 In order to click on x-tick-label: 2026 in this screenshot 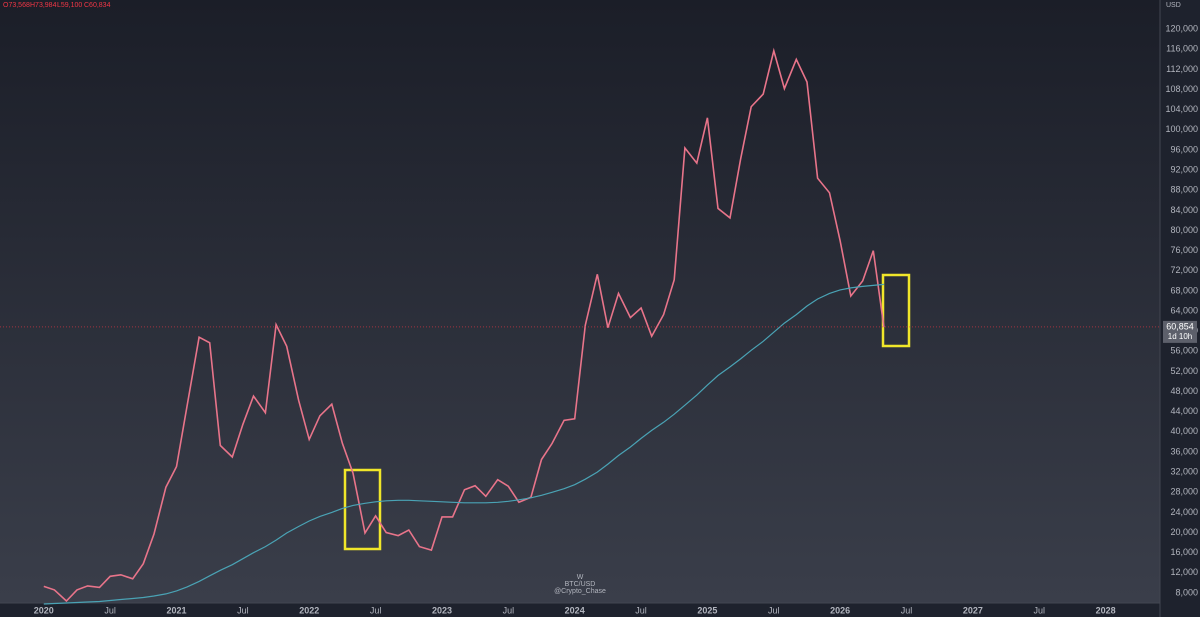, I will do `click(840, 610)`.